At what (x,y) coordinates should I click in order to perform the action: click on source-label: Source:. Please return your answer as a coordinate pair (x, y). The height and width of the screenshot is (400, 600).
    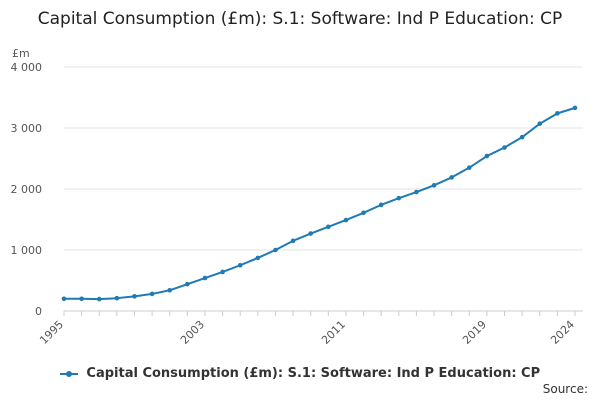
    Looking at the image, I should click on (565, 389).